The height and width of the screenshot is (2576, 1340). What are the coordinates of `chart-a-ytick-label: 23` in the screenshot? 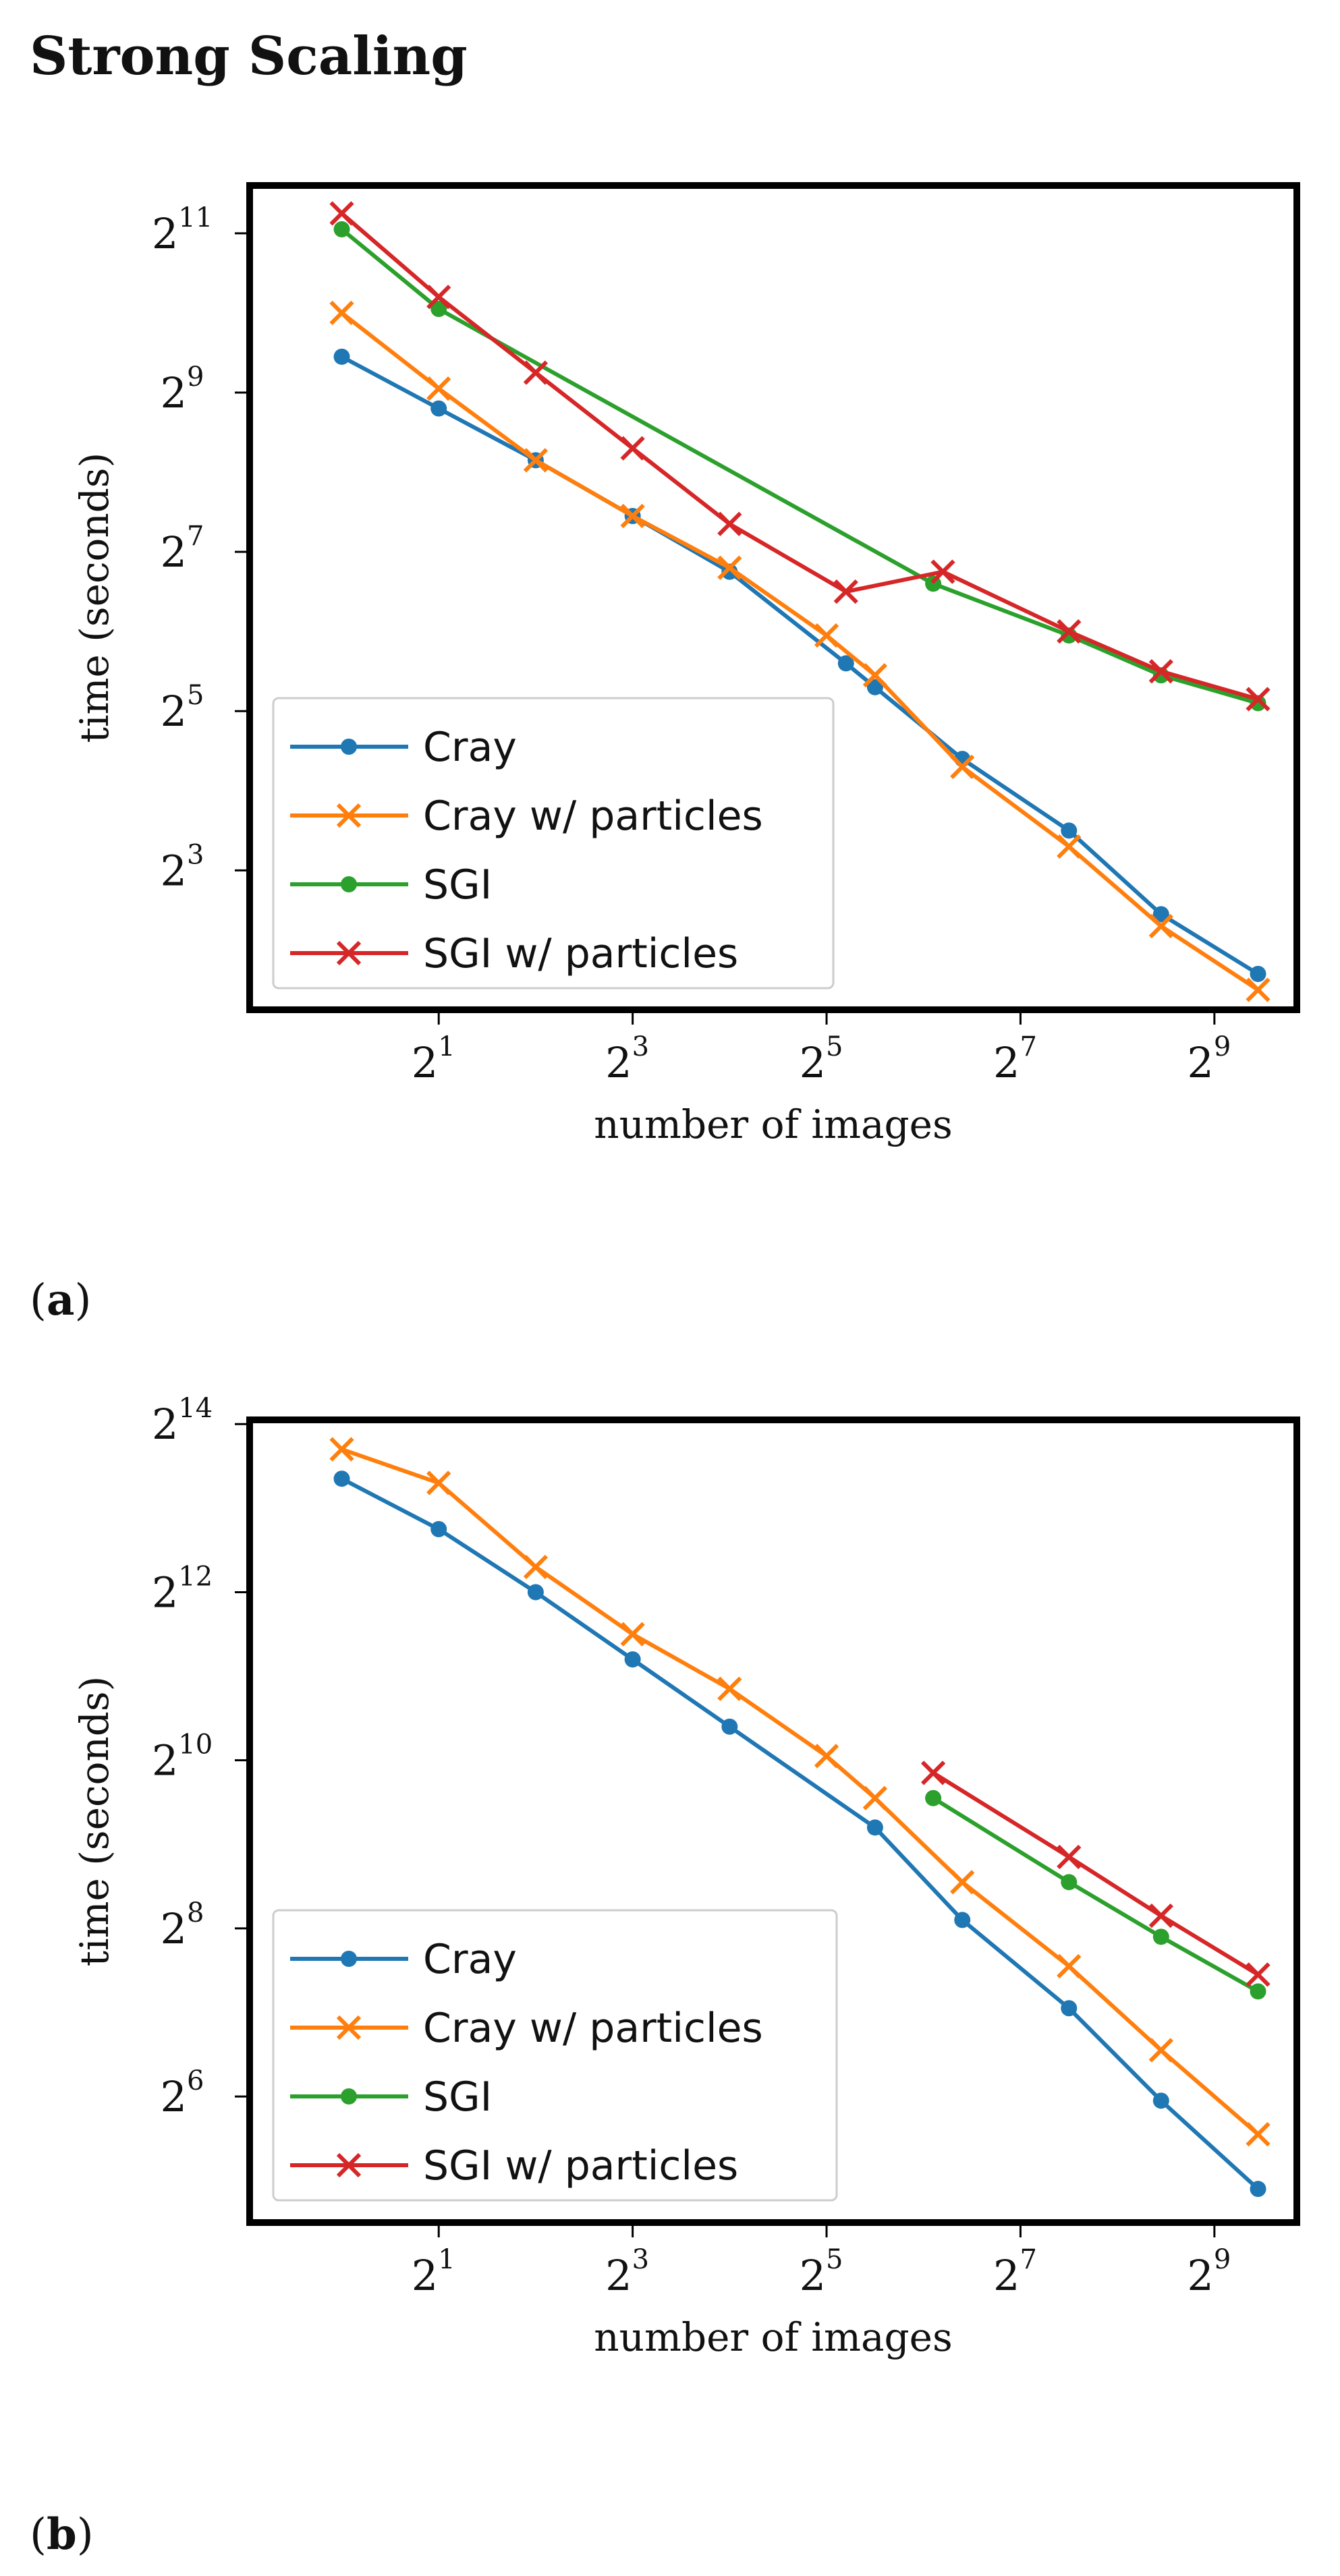 It's located at (182, 867).